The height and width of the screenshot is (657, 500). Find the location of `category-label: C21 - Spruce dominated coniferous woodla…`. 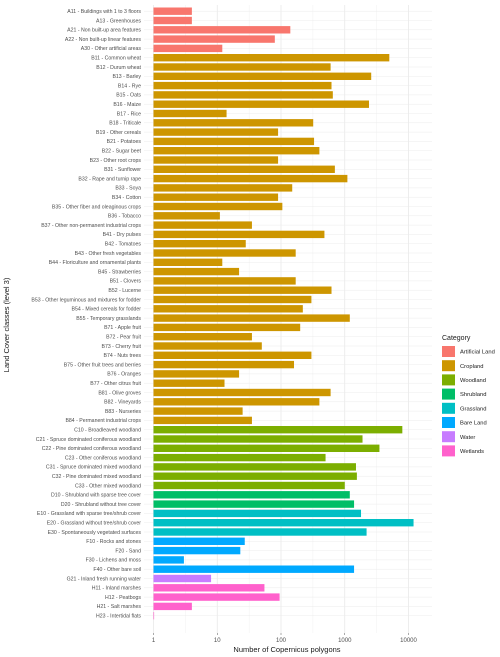

category-label: C21 - Spruce dominated coniferous woodla… is located at coordinates (88, 440).